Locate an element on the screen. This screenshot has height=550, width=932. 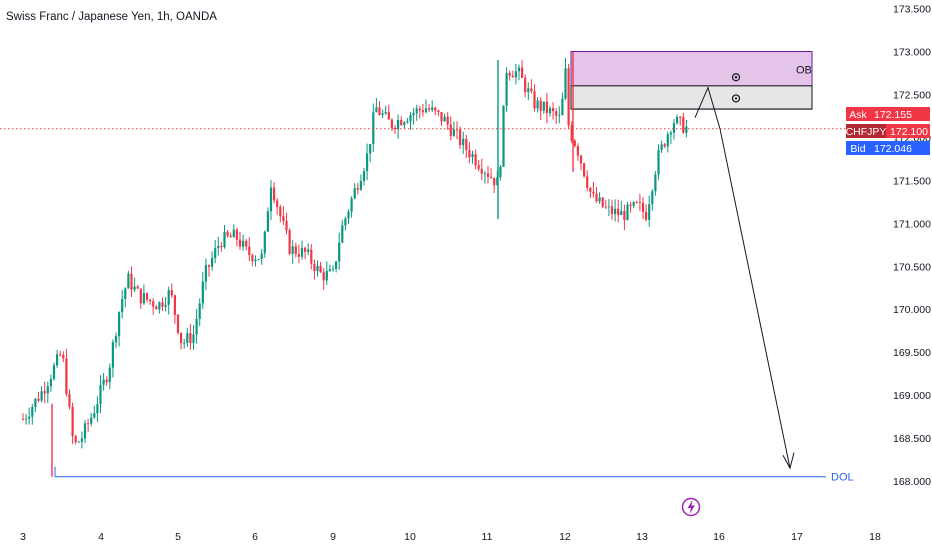
x-tick-label: 13 is located at coordinates (642, 537).